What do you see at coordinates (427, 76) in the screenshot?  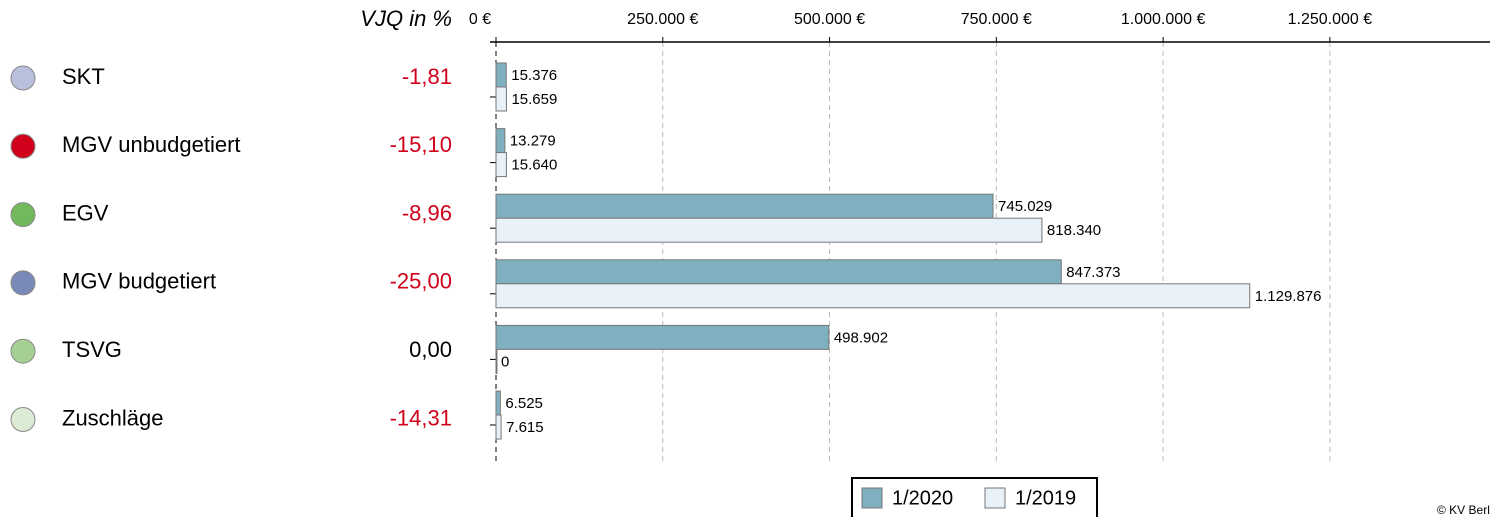 I see `change-value: -1,81` at bounding box center [427, 76].